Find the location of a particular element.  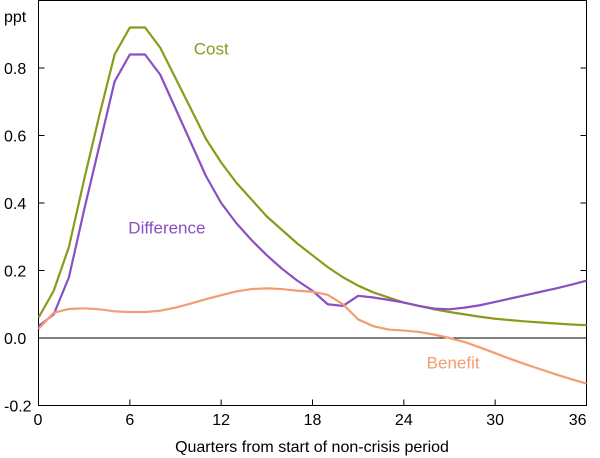

y-tick-label: 0.8 is located at coordinates (15, 69).